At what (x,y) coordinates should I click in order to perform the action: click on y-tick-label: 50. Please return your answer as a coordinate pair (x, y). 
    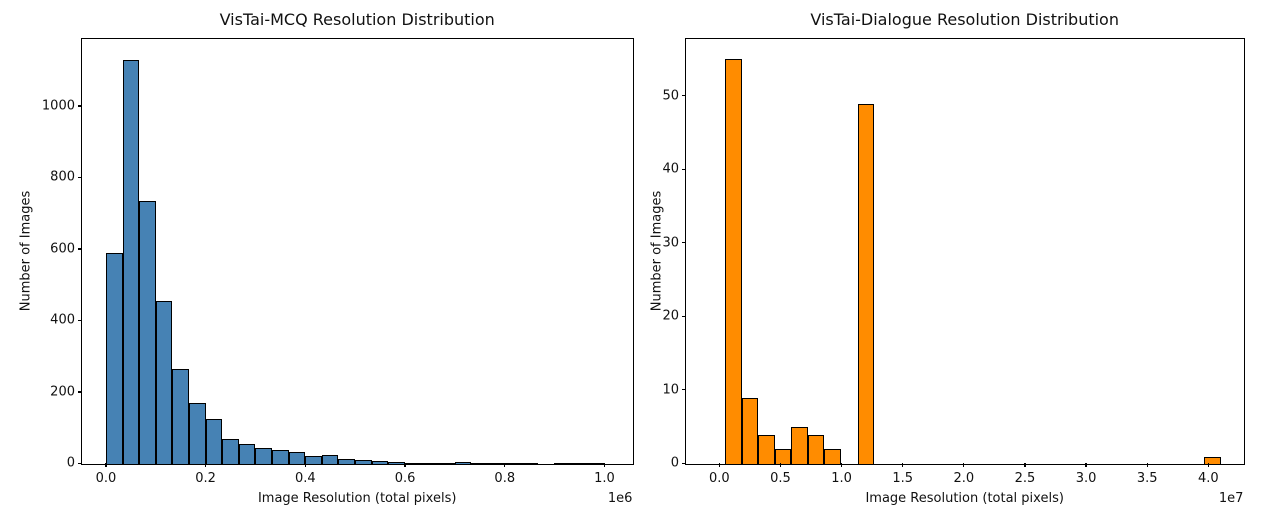
    Looking at the image, I should click on (670, 96).